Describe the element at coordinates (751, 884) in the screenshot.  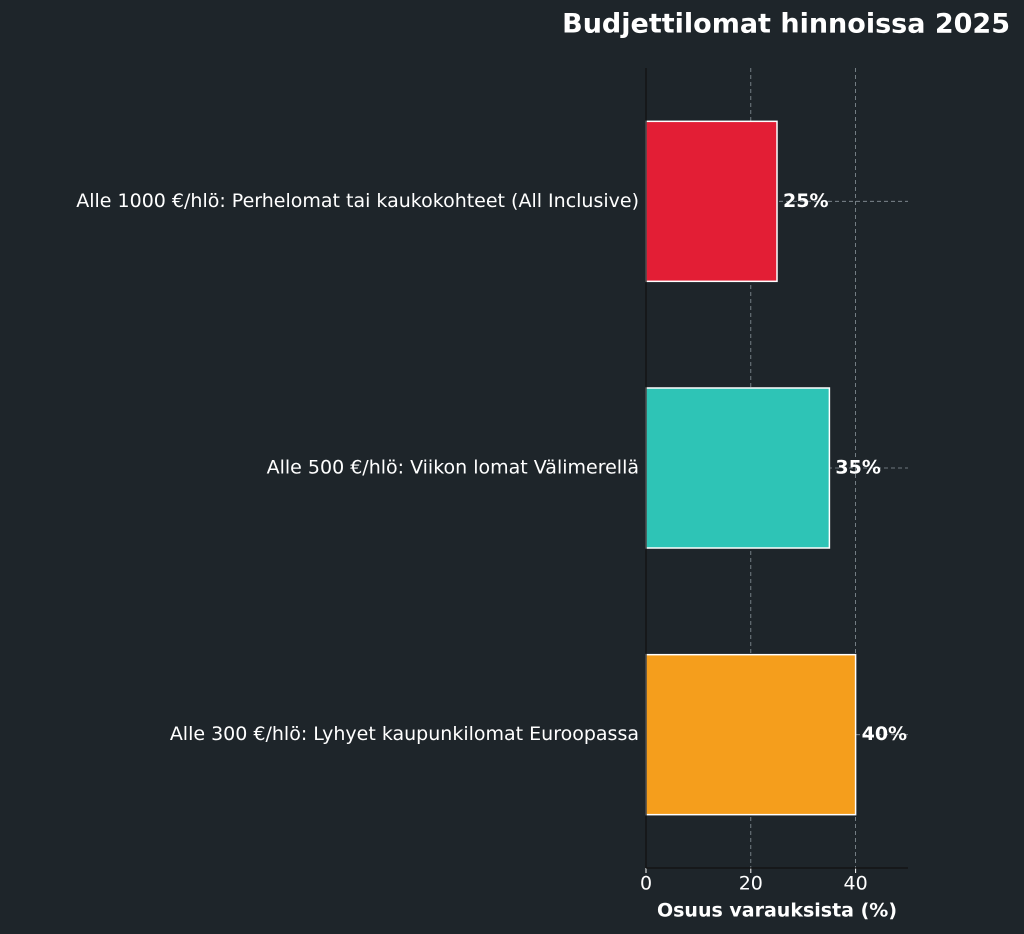
I see `x-tick-label: 20` at that location.